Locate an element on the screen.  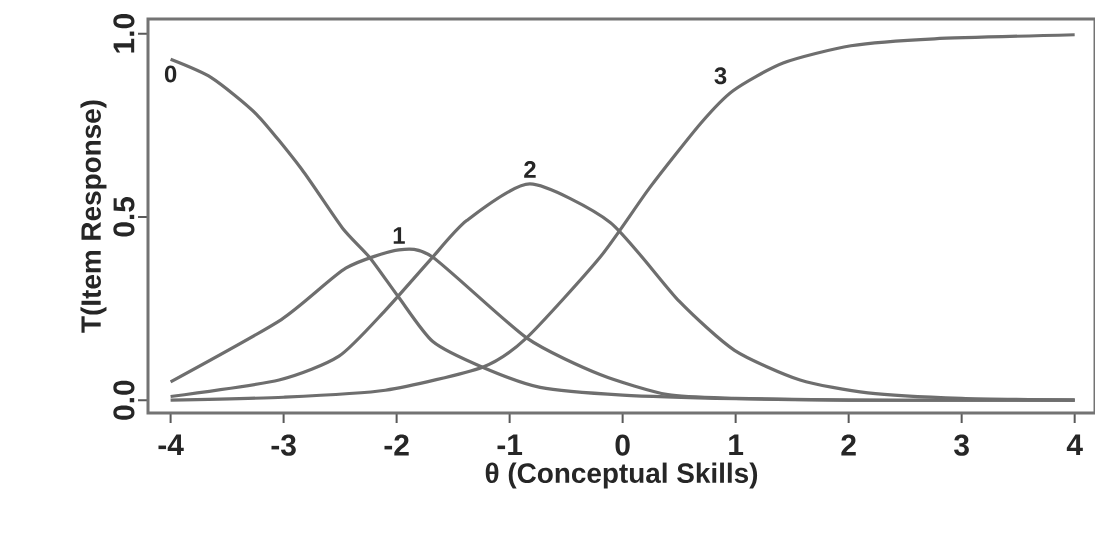
x-tick-label: -2 is located at coordinates (396, 445).